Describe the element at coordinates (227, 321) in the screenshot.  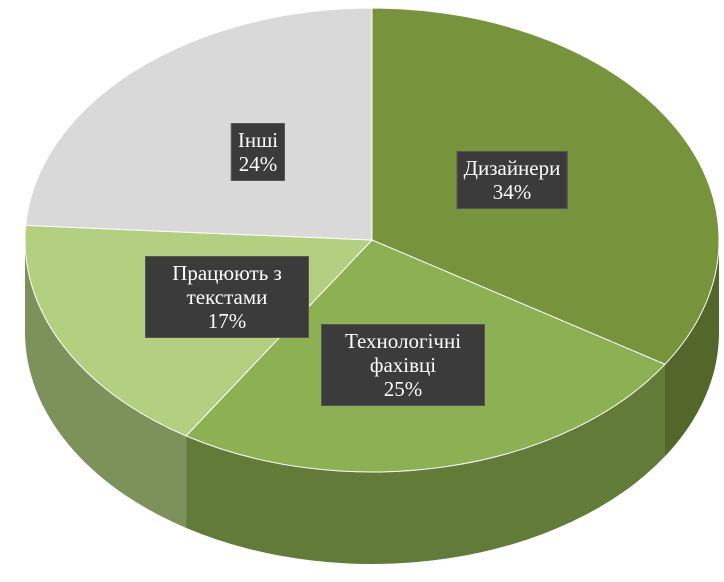
I see `value-label: 17%` at that location.